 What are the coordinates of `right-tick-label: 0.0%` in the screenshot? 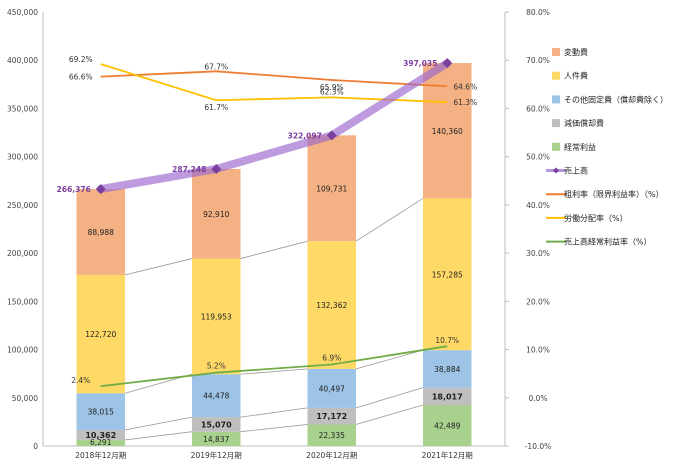 It's located at (537, 398).